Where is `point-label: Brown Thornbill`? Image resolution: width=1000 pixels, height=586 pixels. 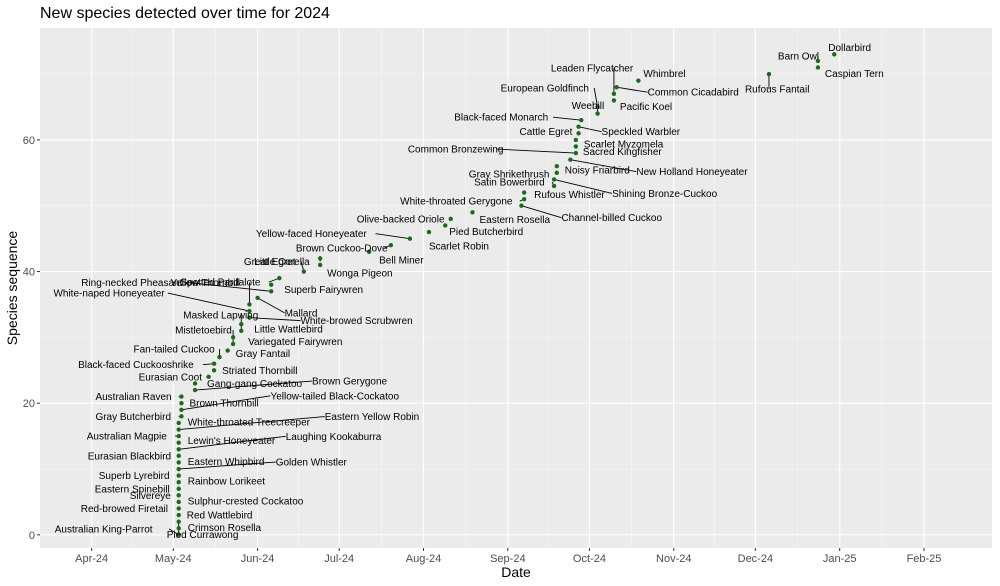
point-label: Brown Thornbill is located at coordinates (223, 404).